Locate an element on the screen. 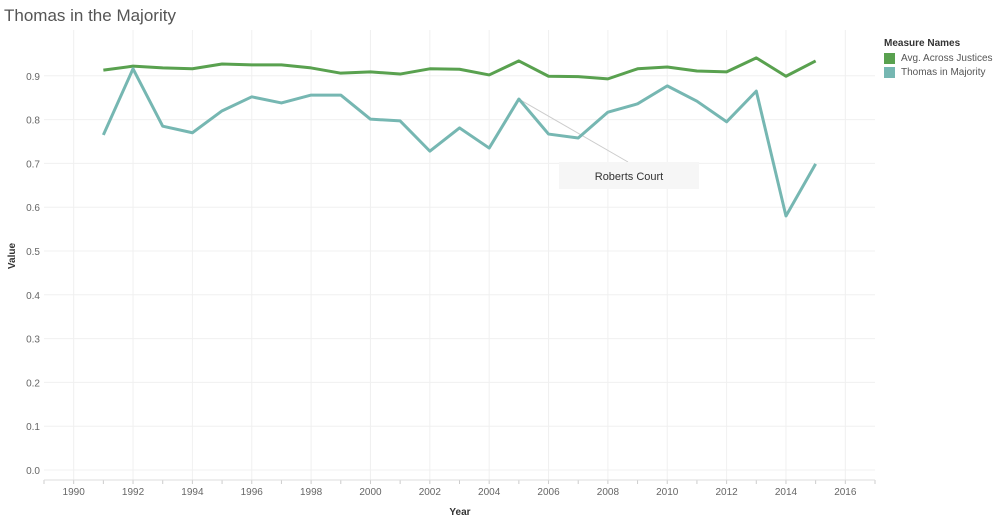 The width and height of the screenshot is (1000, 524). y-tick-label: 0.3 is located at coordinates (33, 340).